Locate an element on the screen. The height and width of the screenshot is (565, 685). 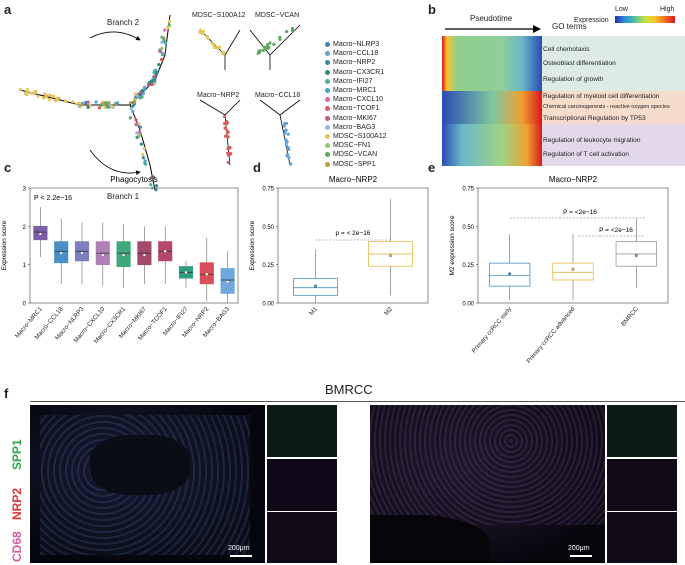
legend-label: Macro−TCOF1 is located at coordinates (356, 109).